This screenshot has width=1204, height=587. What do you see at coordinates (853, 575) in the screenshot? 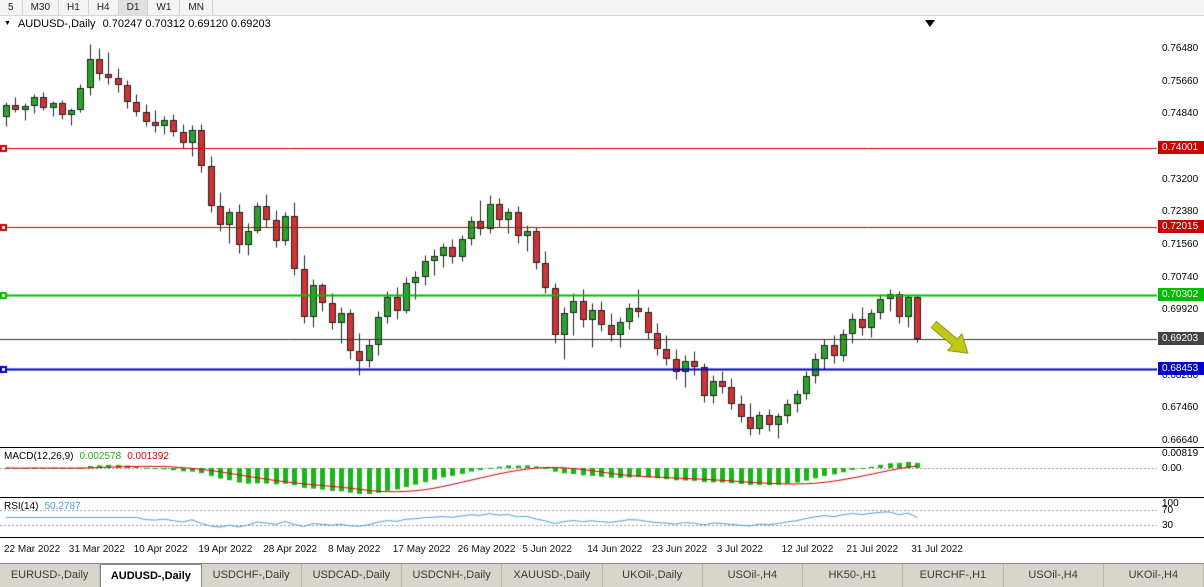
I see `chart-tab-hk50-h1: HK50-,H1` at bounding box center [853, 575].